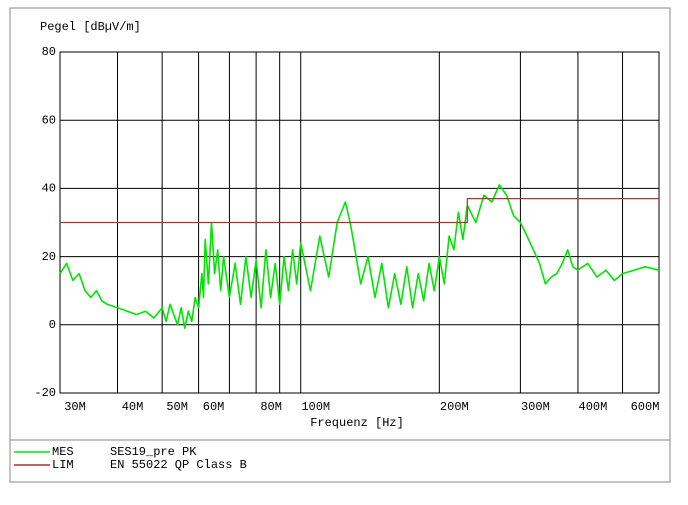  Describe the element at coordinates (645, 407) in the screenshot. I see `x-tick-label: 600M` at that location.